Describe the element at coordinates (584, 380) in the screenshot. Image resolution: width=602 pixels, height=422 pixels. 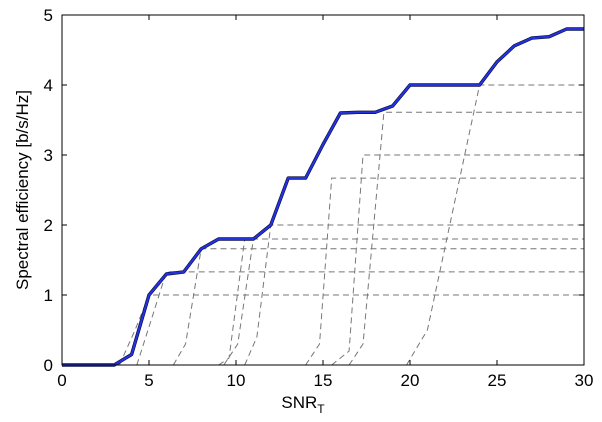
I see `x-tick-label: 30` at that location.